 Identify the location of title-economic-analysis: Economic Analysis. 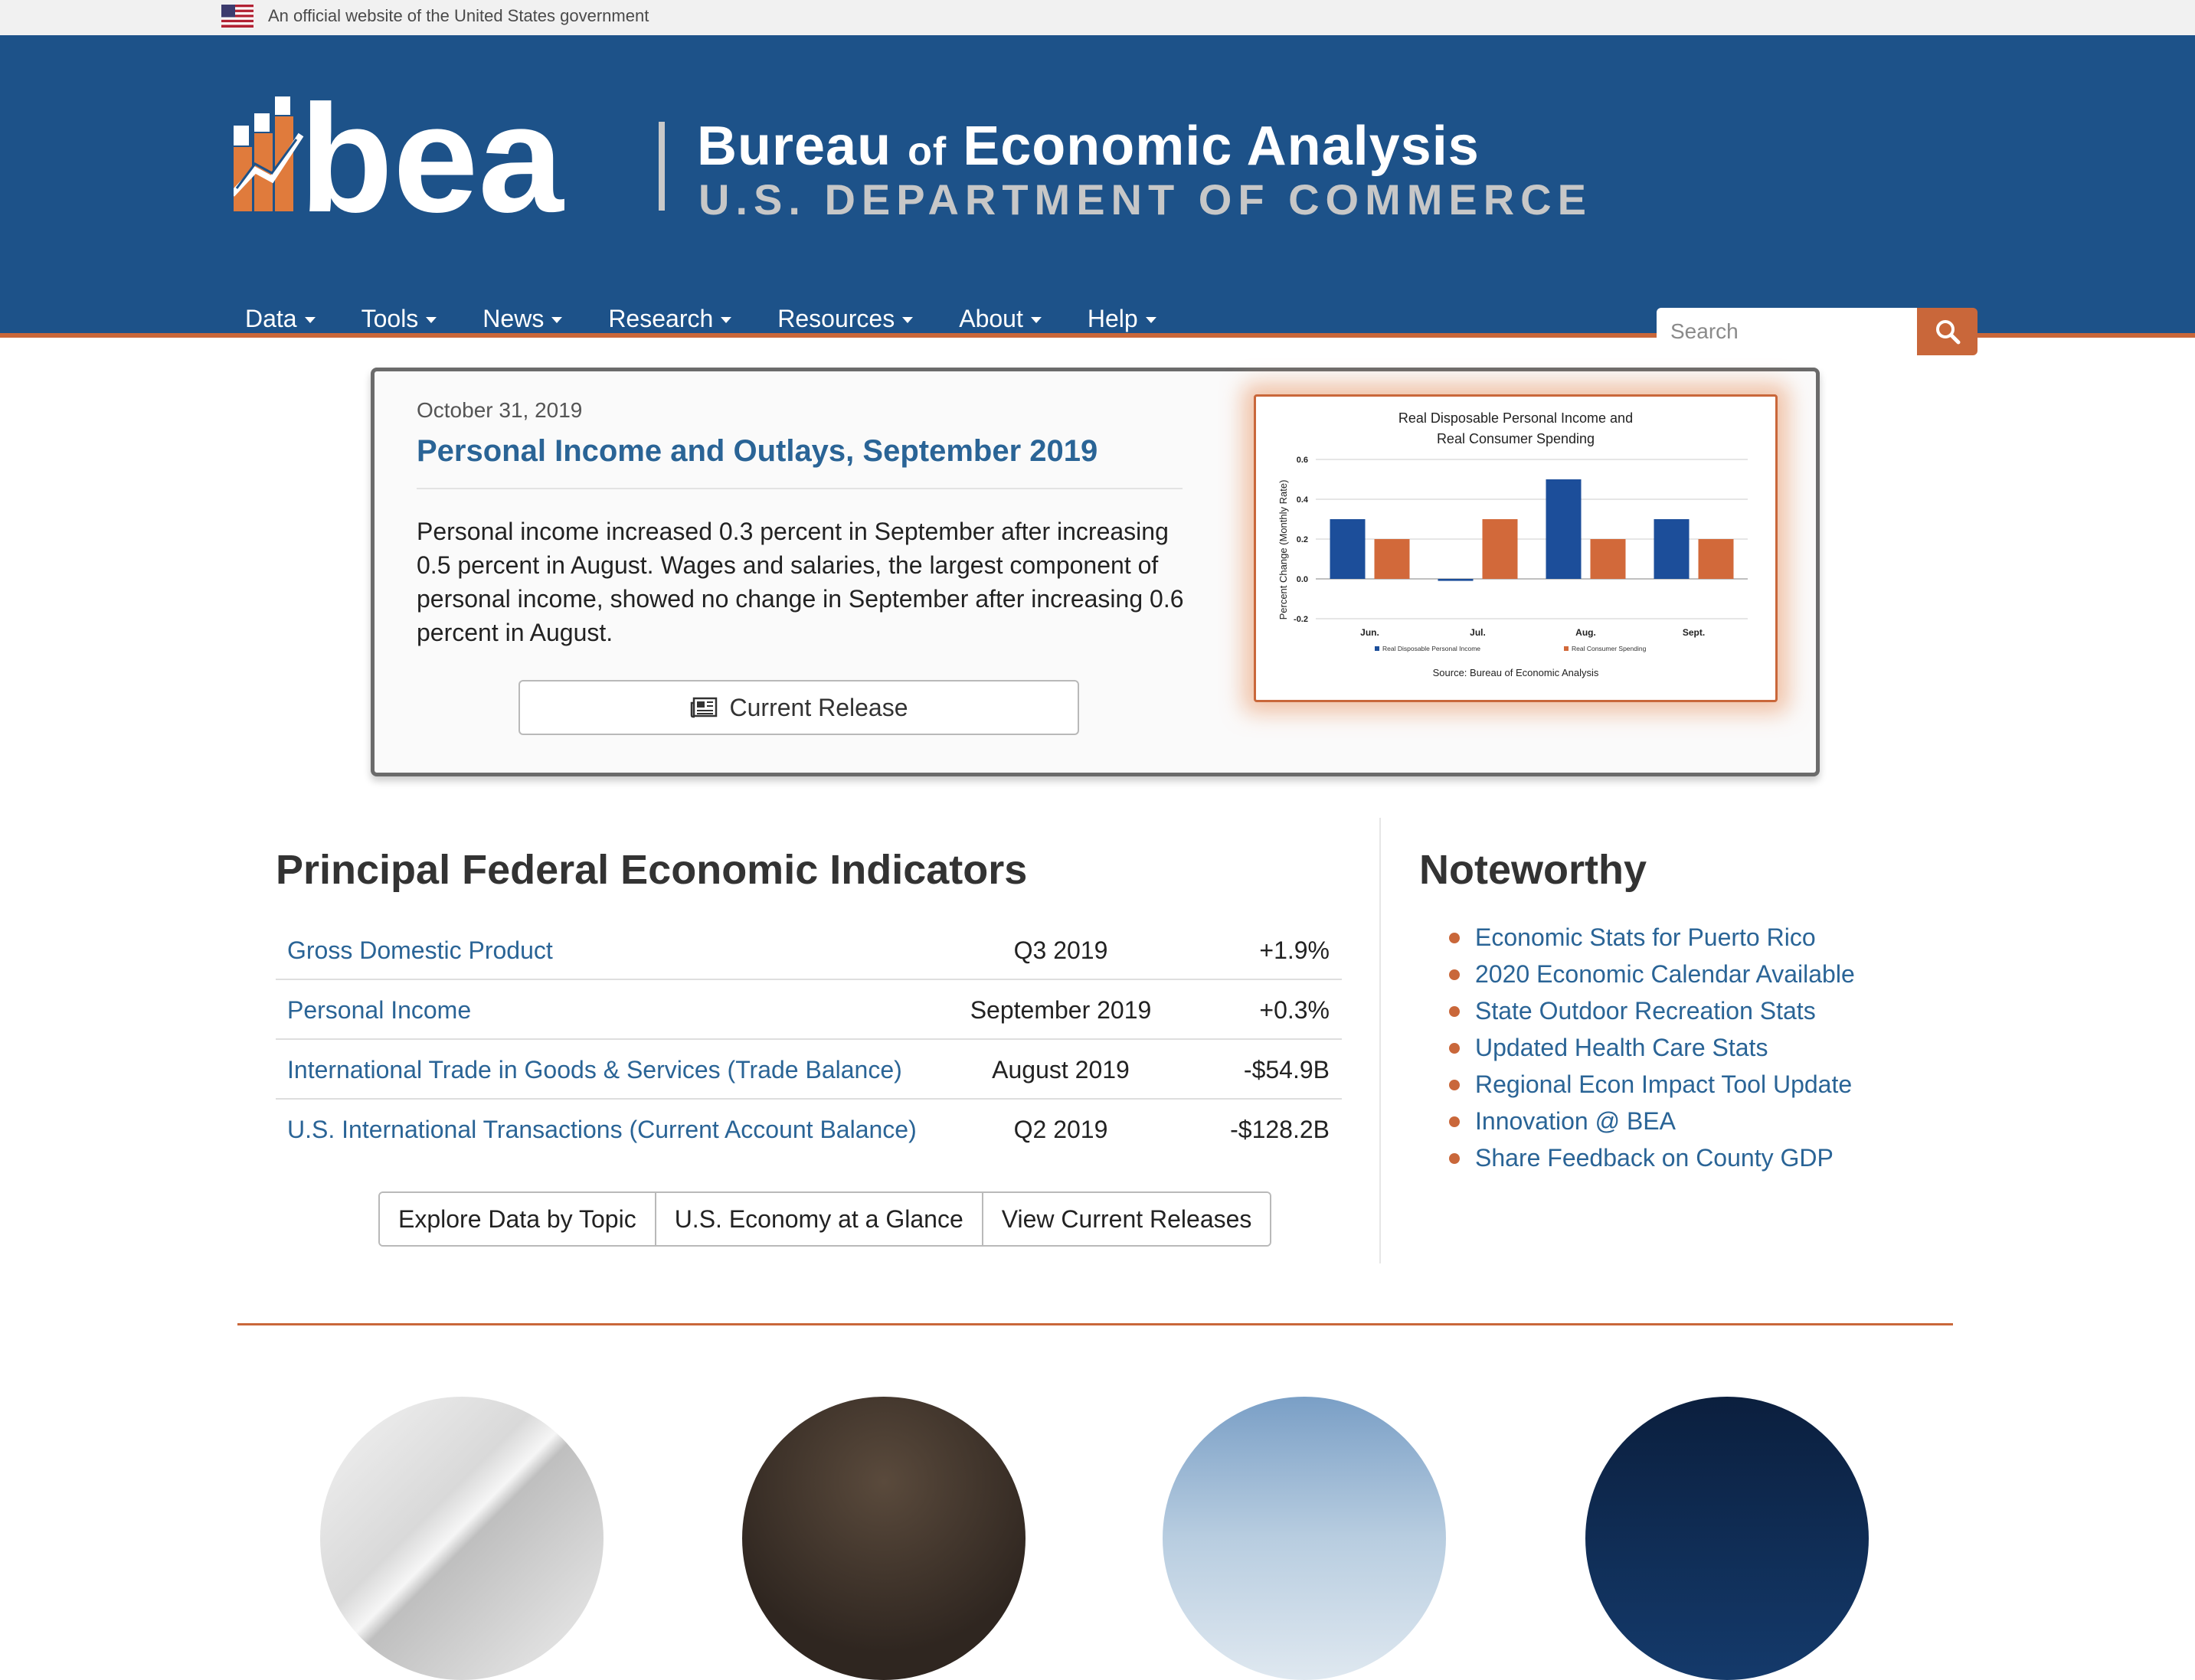
(1221, 146).